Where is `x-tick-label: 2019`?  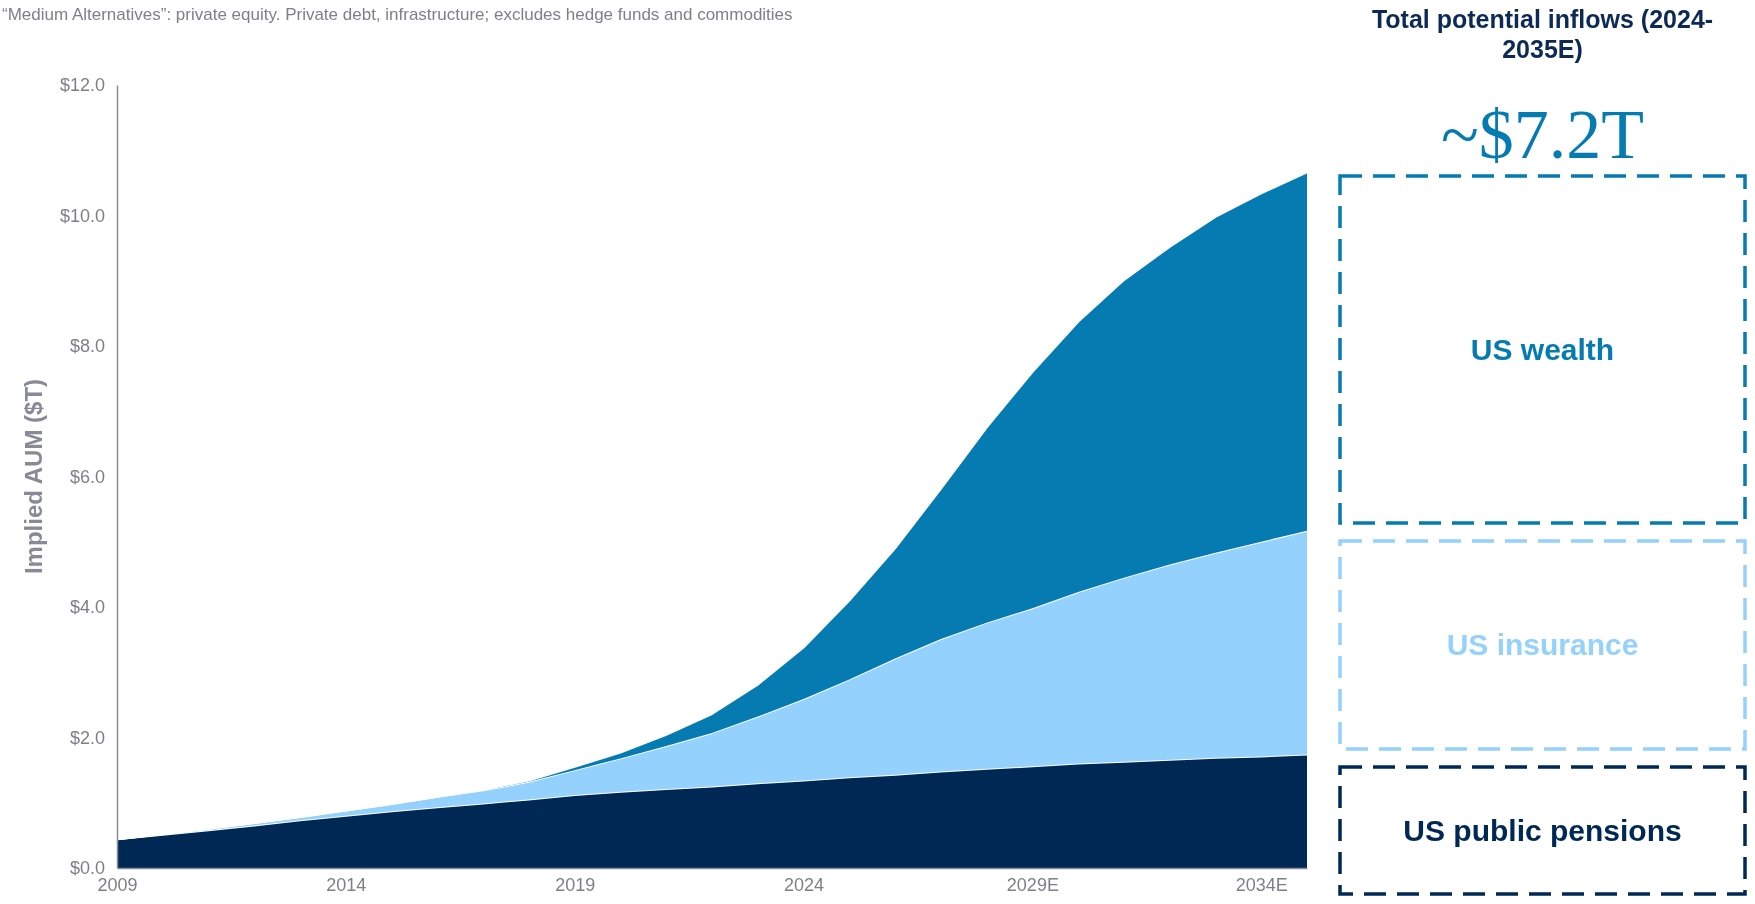
x-tick-label: 2019 is located at coordinates (575, 884).